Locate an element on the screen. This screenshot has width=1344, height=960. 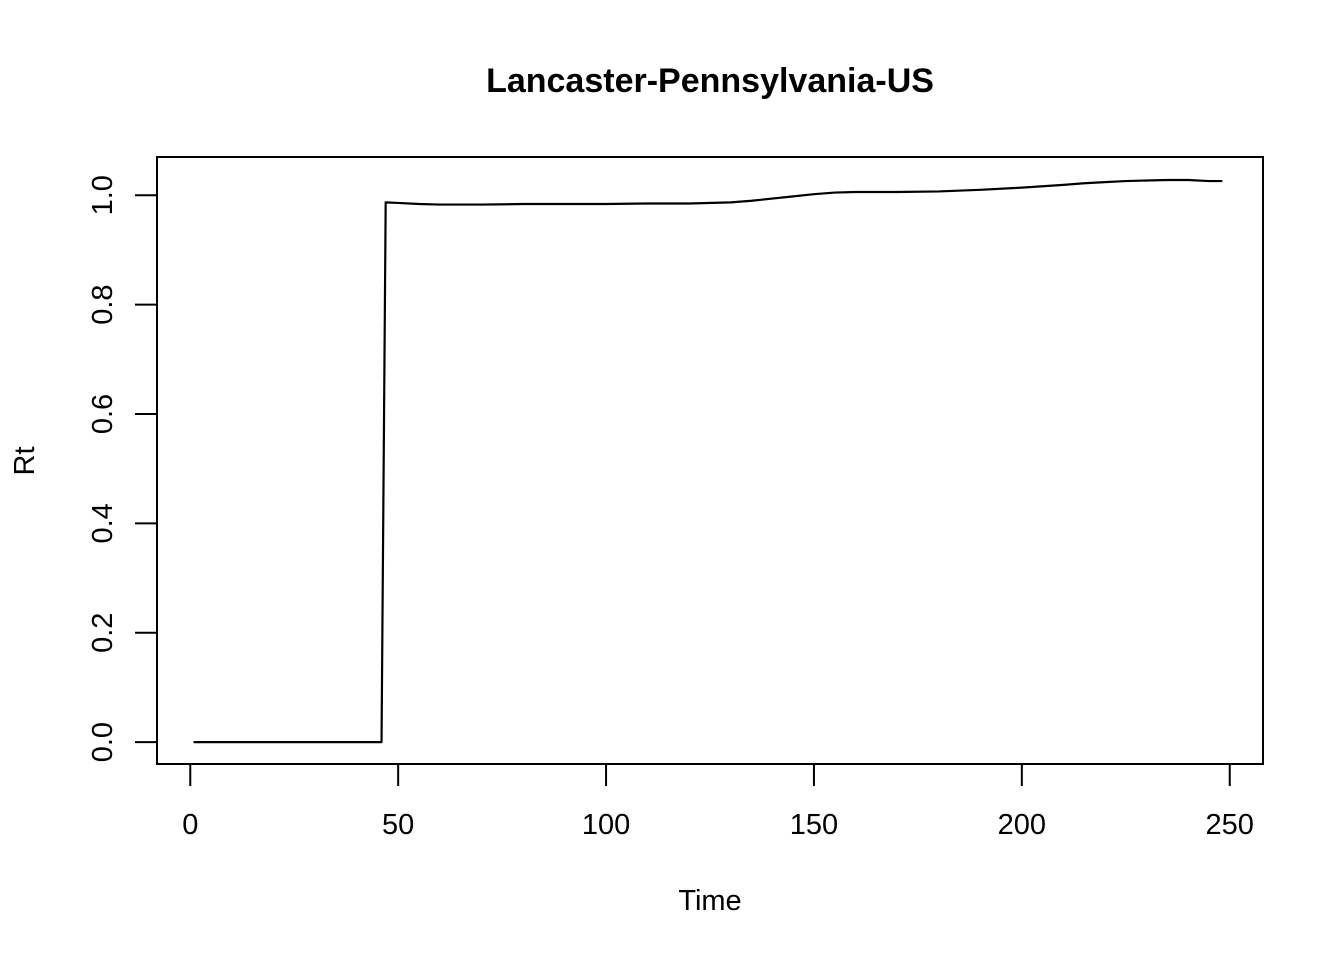
y-tick-label: 0.4 is located at coordinates (103, 523).